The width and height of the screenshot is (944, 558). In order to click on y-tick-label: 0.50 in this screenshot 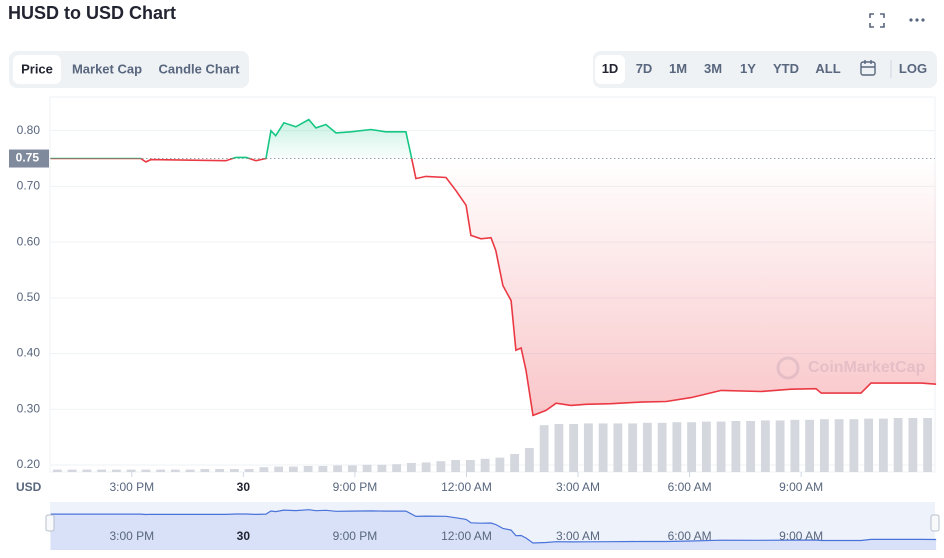, I will do `click(29, 297)`.